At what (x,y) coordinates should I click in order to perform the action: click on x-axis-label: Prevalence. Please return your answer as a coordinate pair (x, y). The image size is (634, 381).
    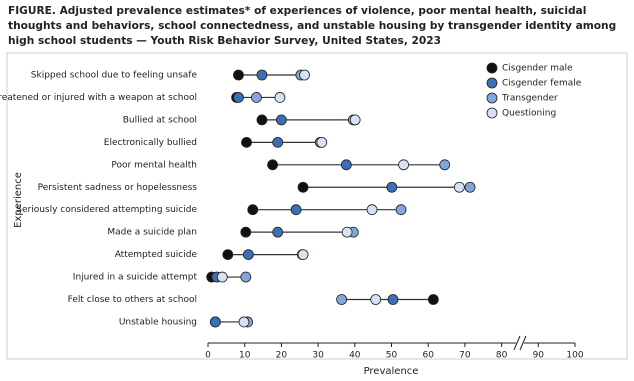
    Looking at the image, I should click on (391, 371).